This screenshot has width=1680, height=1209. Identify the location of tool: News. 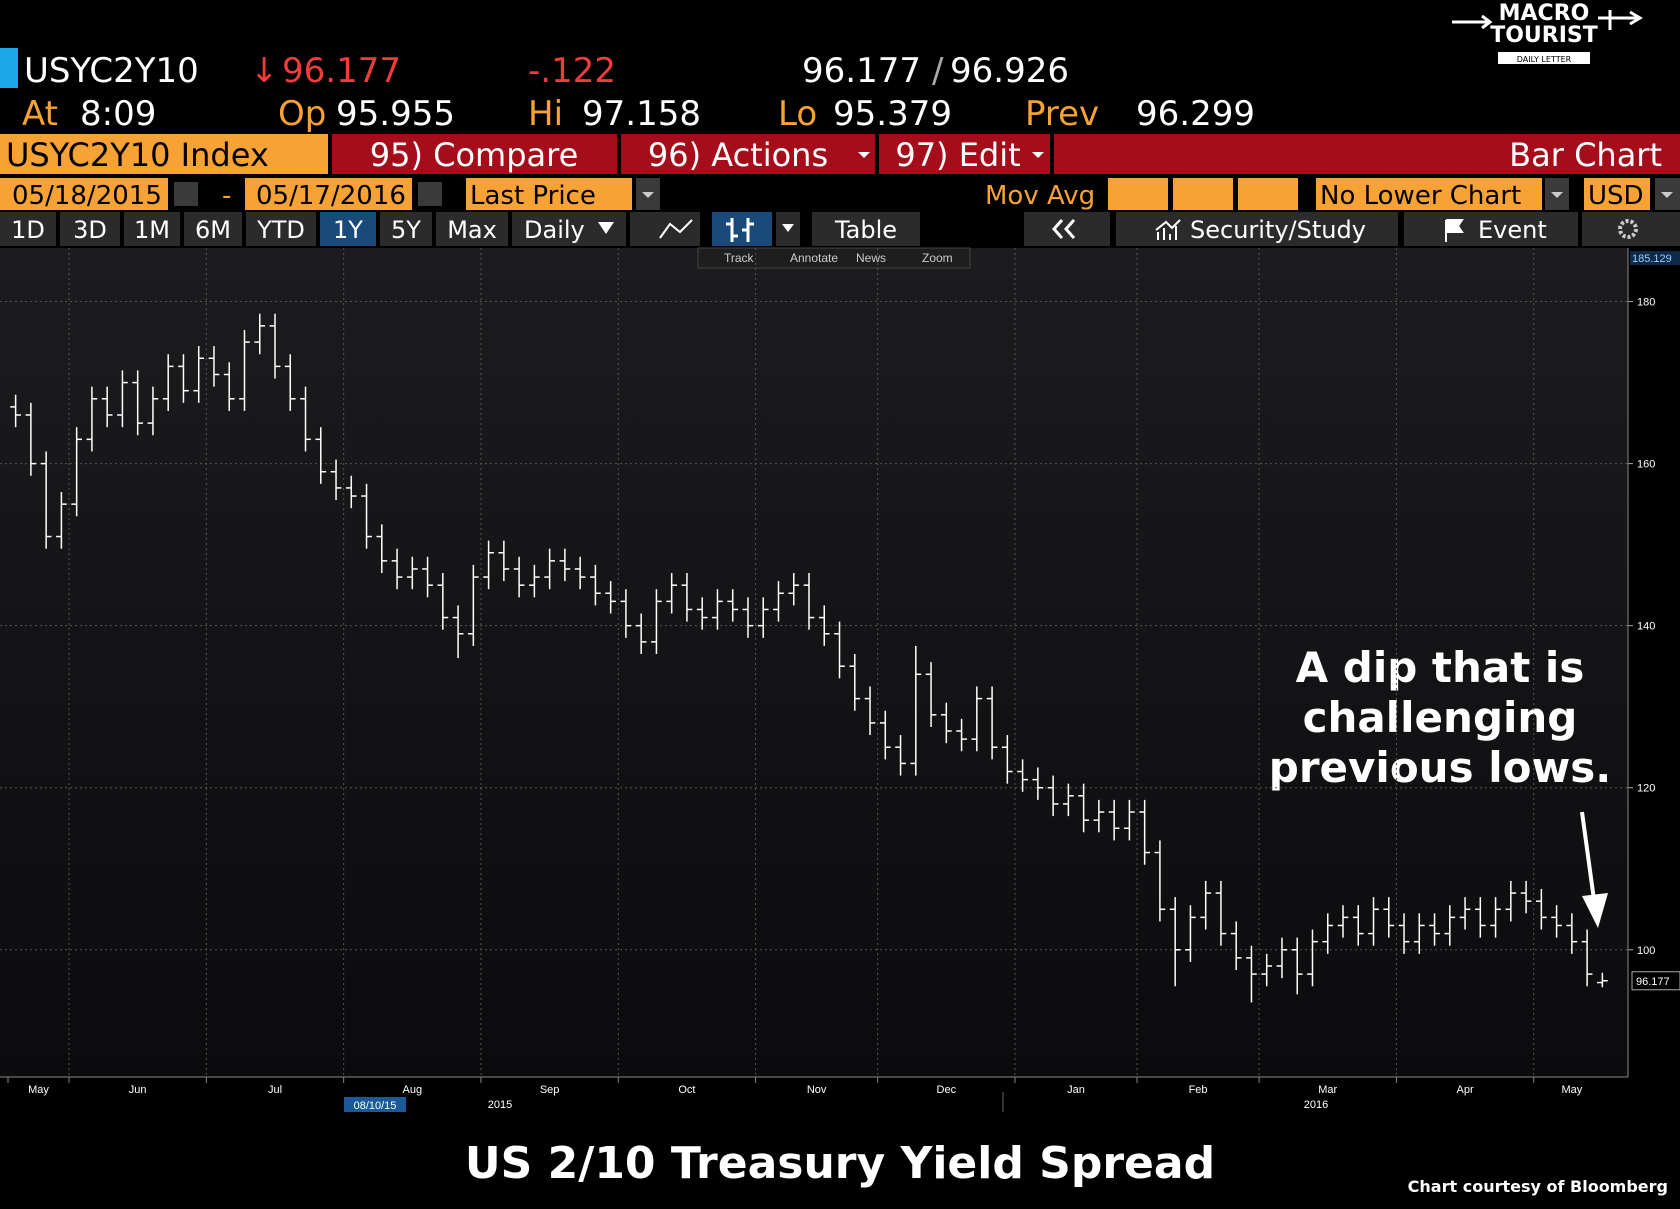
(871, 258).